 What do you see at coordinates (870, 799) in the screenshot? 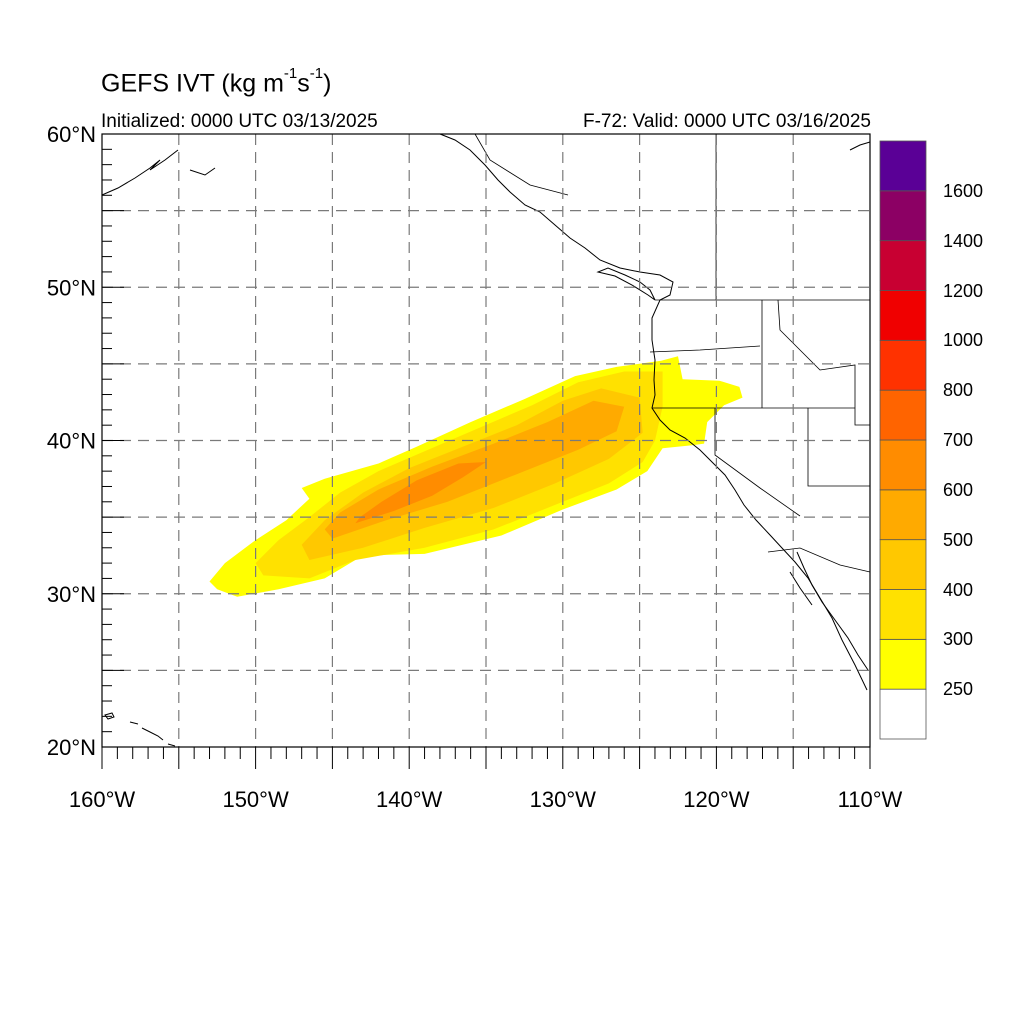
I see `lon-label: 110°W` at bounding box center [870, 799].